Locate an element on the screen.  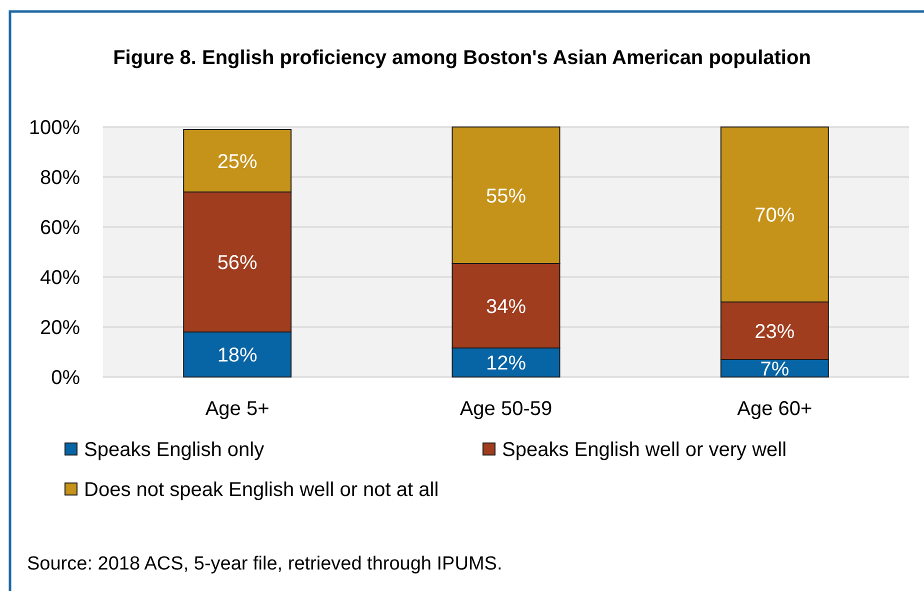
x-tick-label: Age 50-59 is located at coordinates (506, 409).